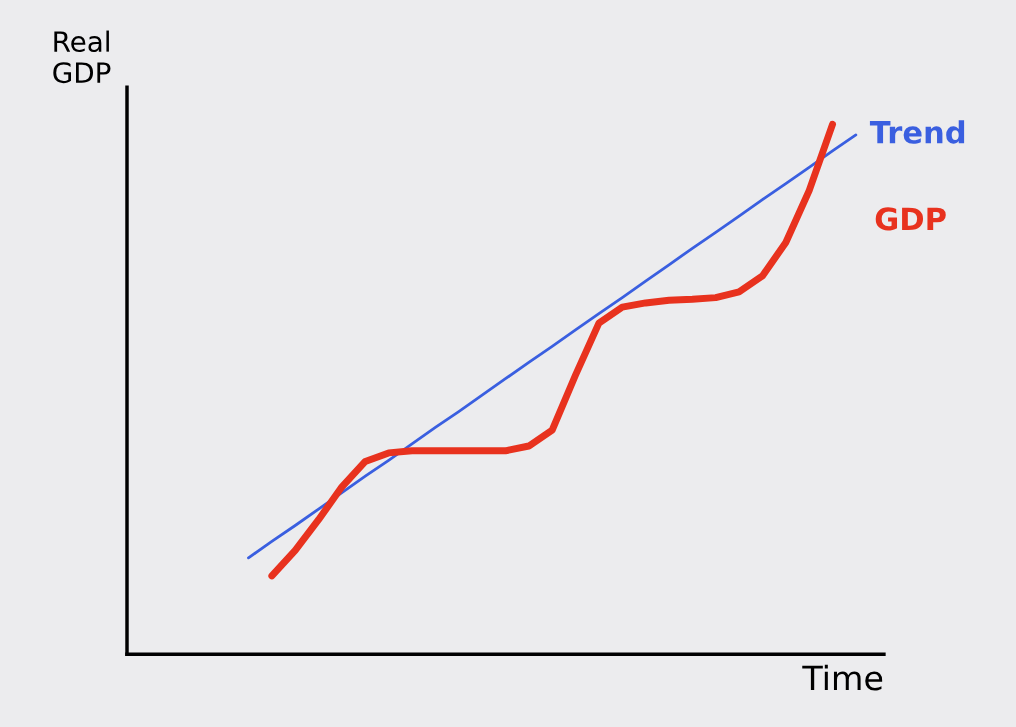 This screenshot has height=727, width=1016. Describe the element at coordinates (917, 132) in the screenshot. I see `series-label: Trend` at that location.